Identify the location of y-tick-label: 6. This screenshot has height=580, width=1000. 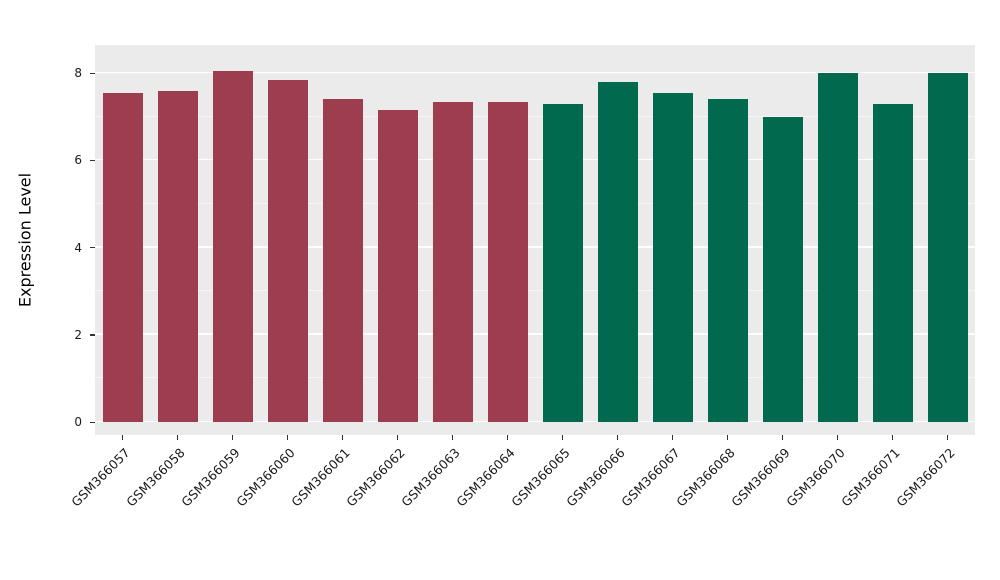
(78, 160).